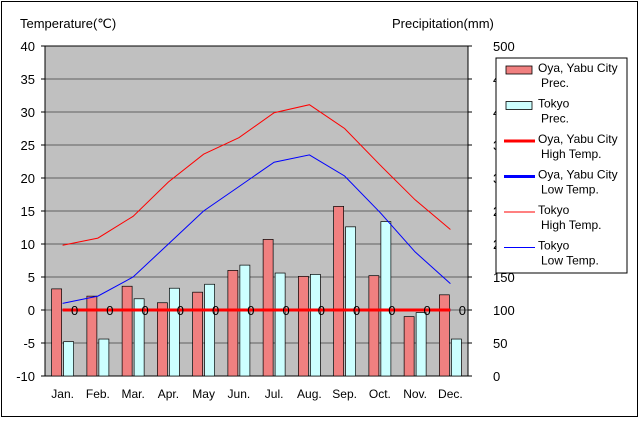 The width and height of the screenshot is (640, 425). I want to click on y-axis-left-ticks: 40 35 30 25 20 15 10 5 0 -5 -10, so click(30, 211).